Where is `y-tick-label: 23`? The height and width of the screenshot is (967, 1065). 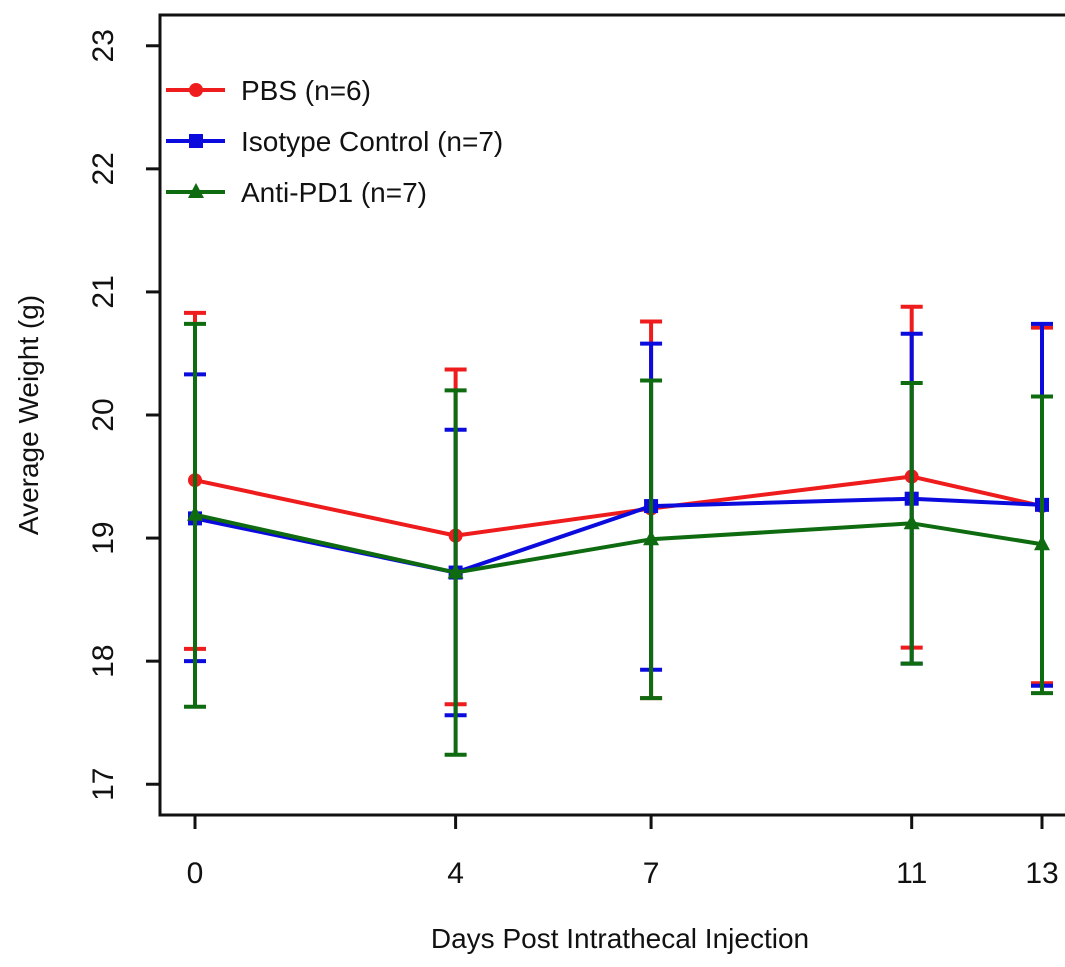
y-tick-label: 23 is located at coordinates (103, 45).